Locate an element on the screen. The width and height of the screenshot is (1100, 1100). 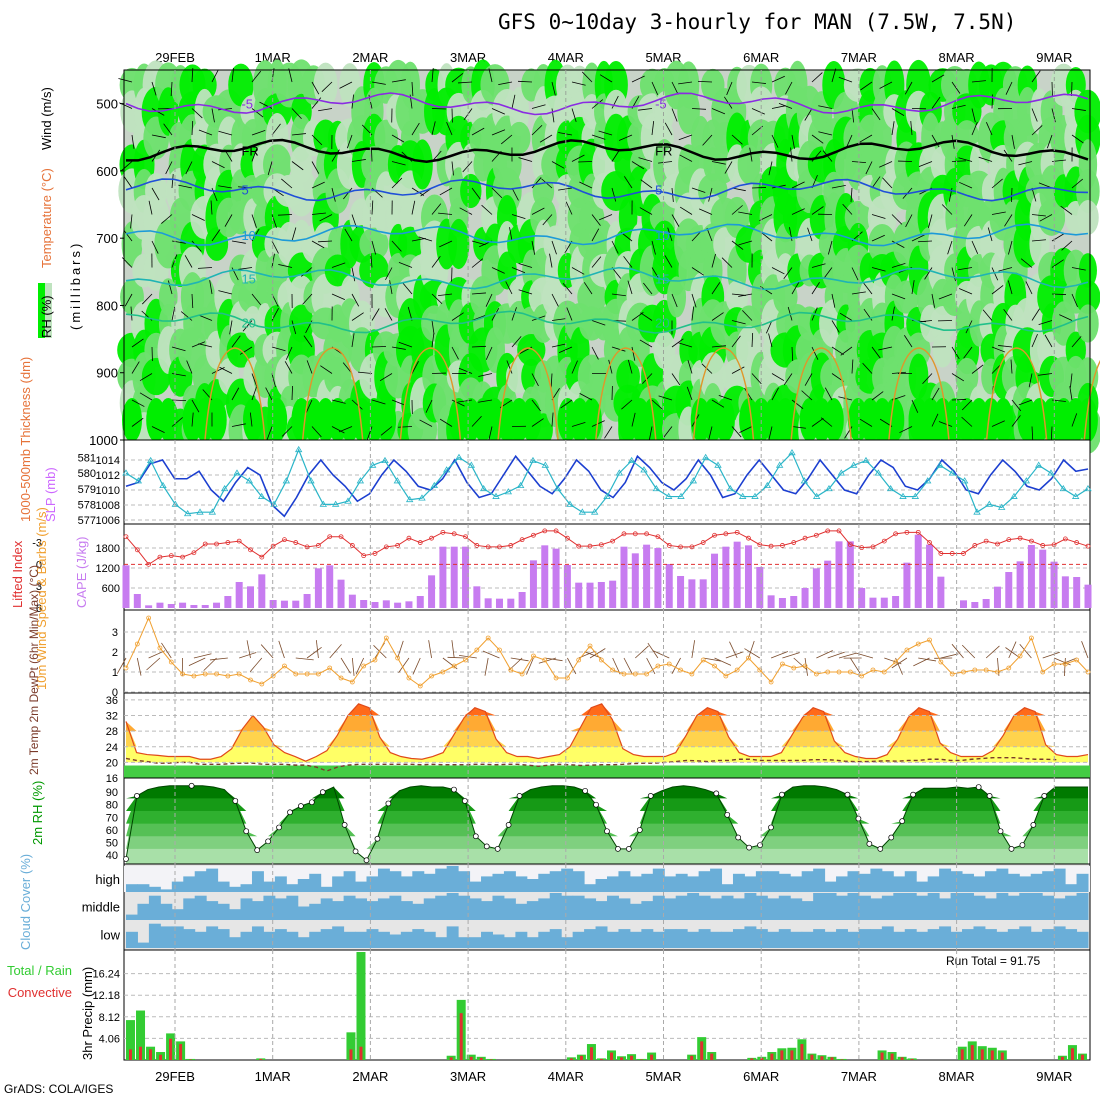
rh-axis-label: RH (%) is located at coordinates (46, 316).